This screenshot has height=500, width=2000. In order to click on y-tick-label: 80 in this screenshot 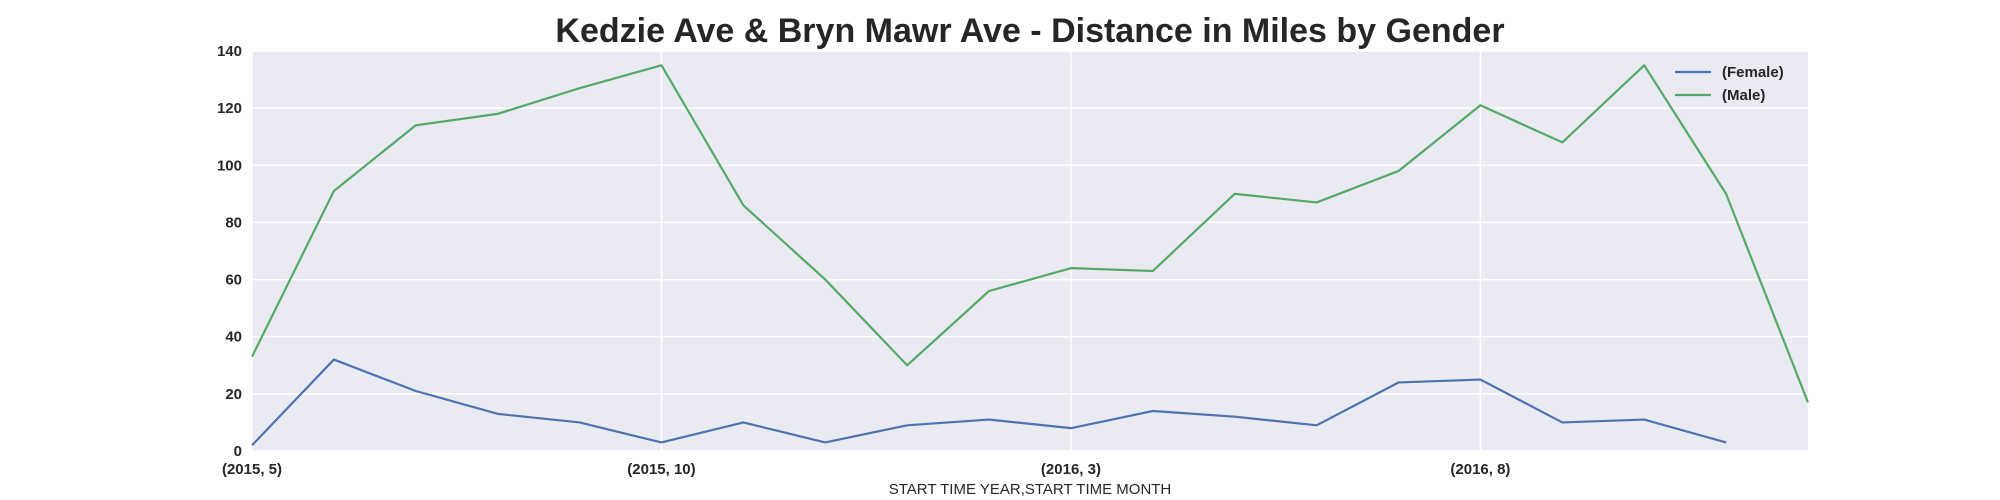, I will do `click(233, 222)`.